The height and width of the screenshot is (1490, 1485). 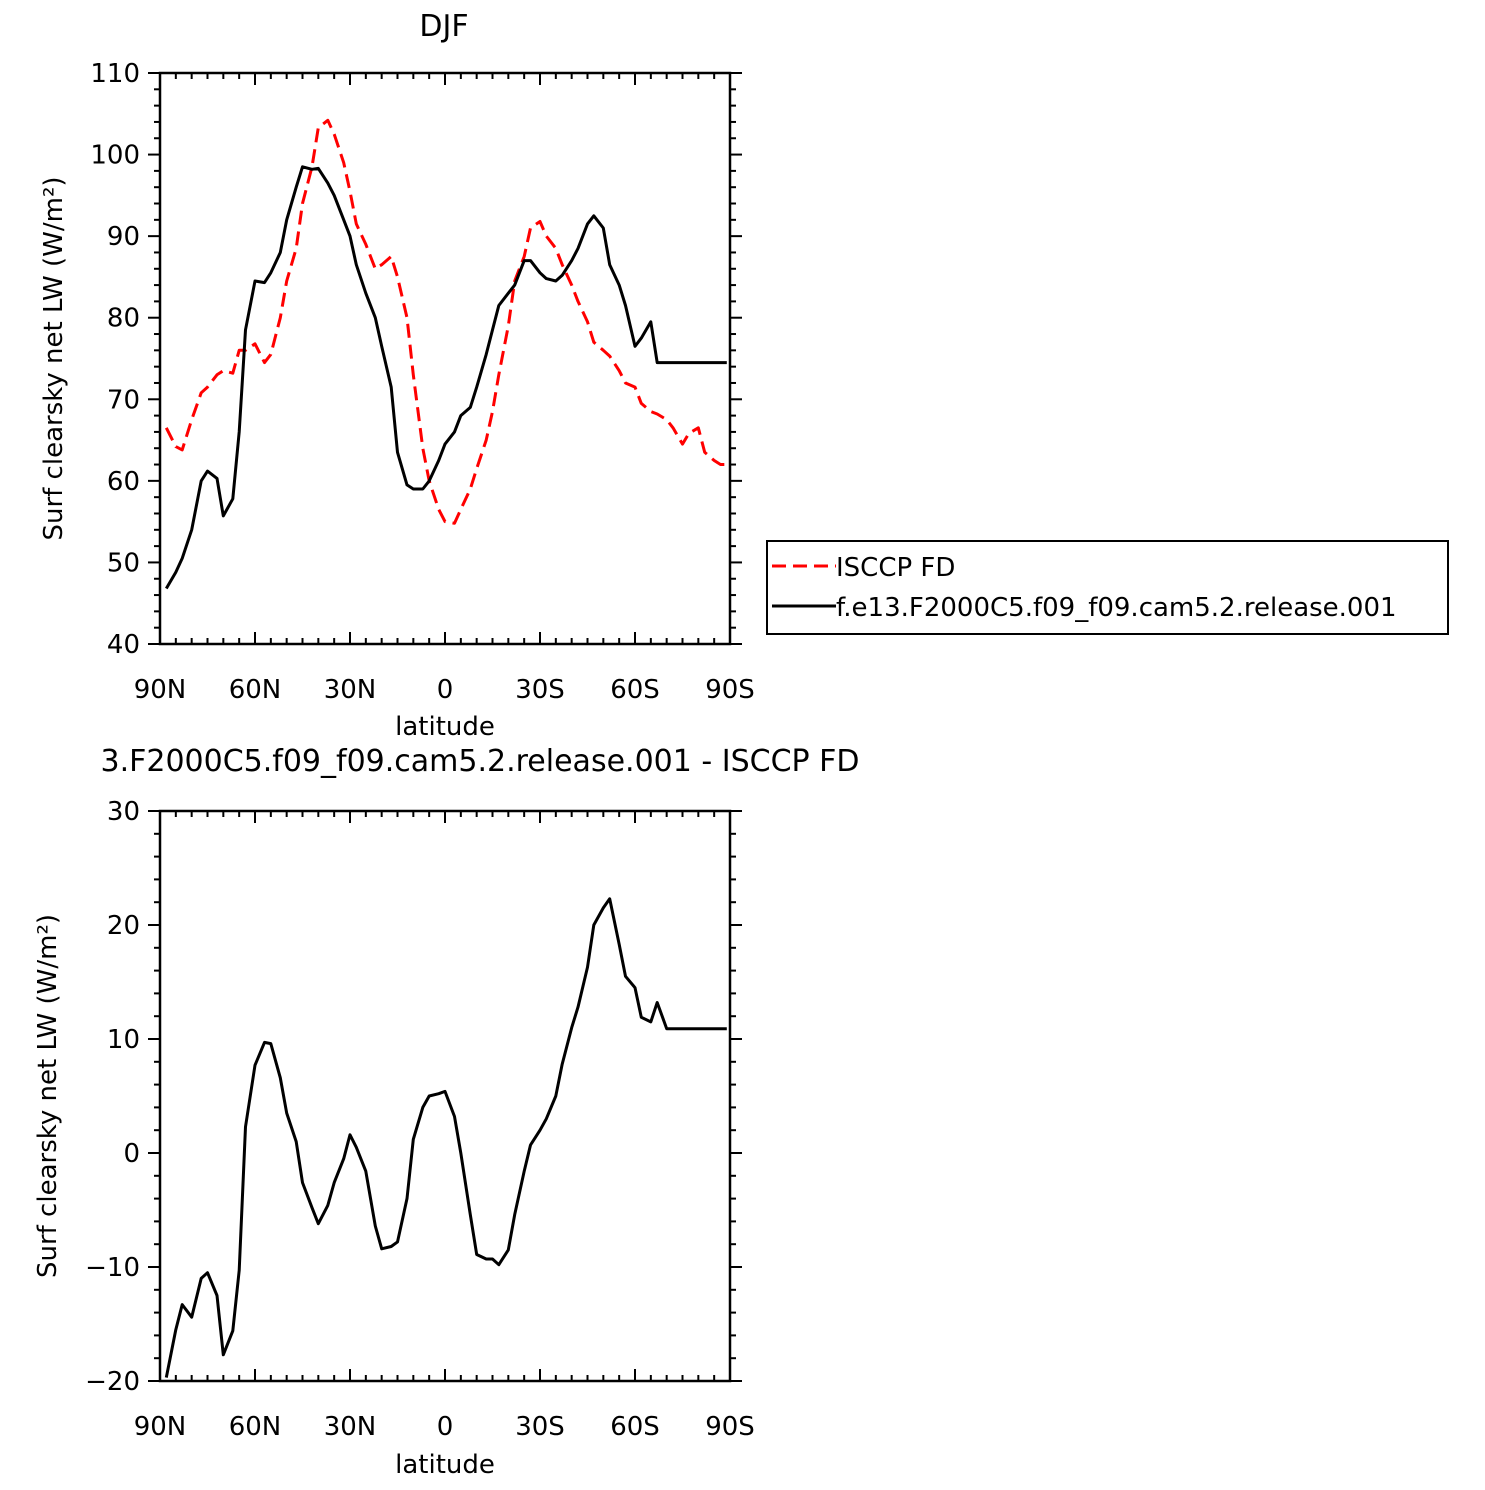 What do you see at coordinates (123, 645) in the screenshot?
I see `y-tick-label: 40` at bounding box center [123, 645].